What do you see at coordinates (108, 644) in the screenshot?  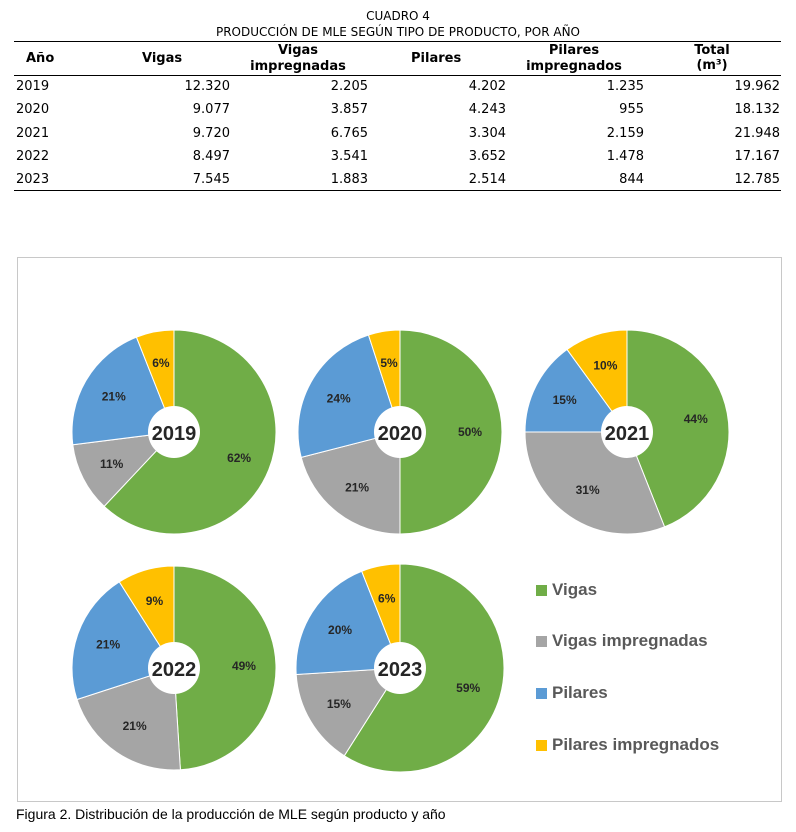 I see `data-label-2022-pilares: 21%` at bounding box center [108, 644].